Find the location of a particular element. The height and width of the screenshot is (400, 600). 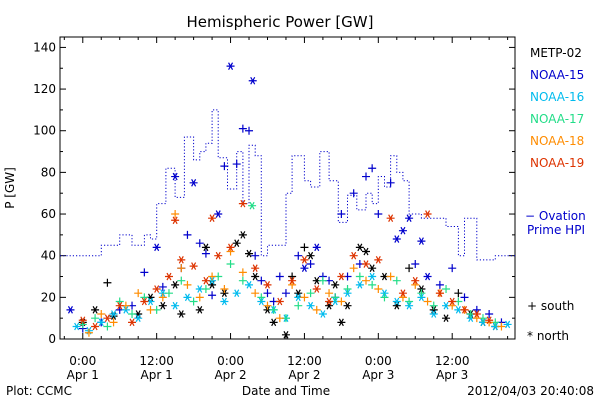

x-tick-time: 12:00 is located at coordinates (304, 361).